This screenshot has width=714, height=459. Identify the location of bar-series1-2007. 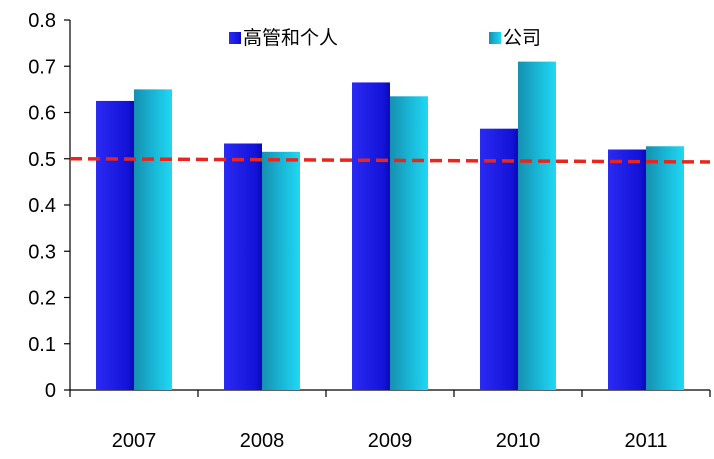
(115, 245).